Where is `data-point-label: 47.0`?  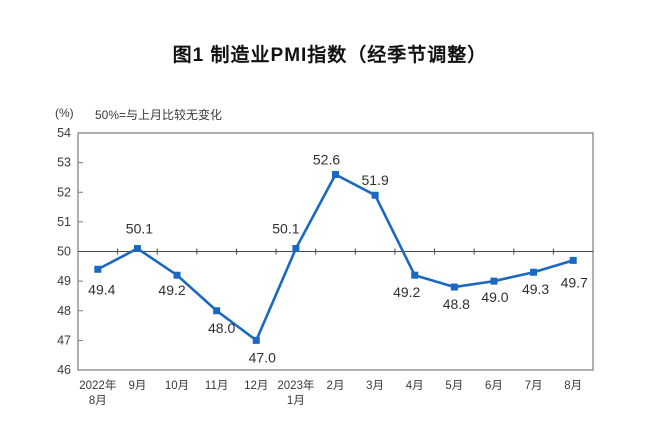
data-point-label: 47.0 is located at coordinates (262, 357).